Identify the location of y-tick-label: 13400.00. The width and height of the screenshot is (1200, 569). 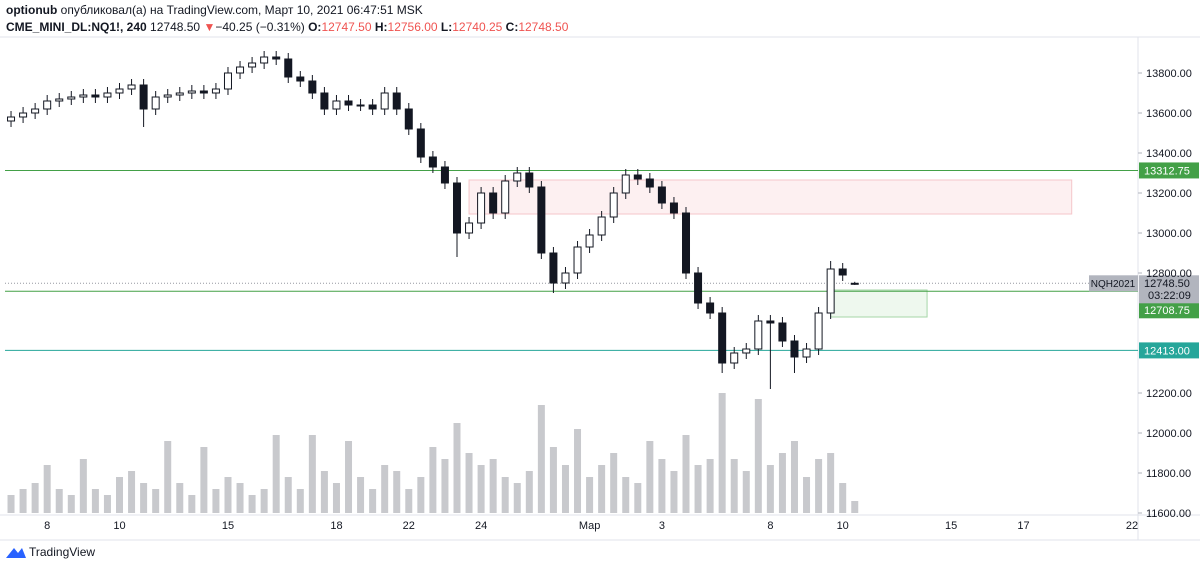
(1169, 154).